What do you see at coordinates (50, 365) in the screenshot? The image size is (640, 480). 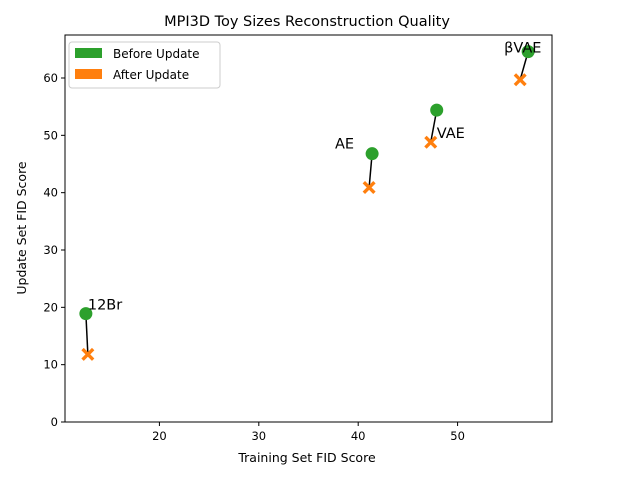 I see `y-tick-label: 10` at bounding box center [50, 365].